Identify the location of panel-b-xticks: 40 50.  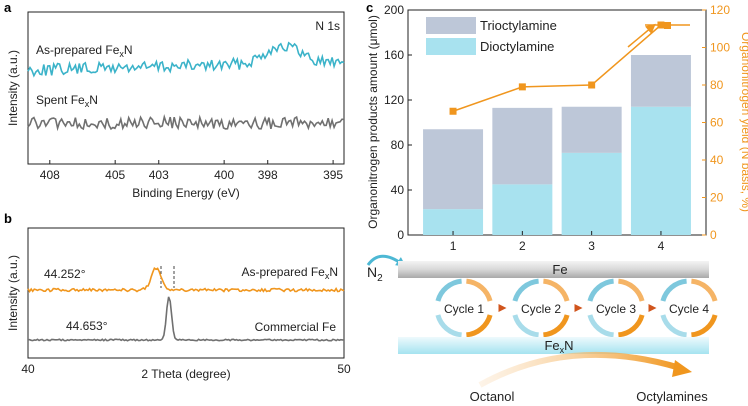
(186, 365).